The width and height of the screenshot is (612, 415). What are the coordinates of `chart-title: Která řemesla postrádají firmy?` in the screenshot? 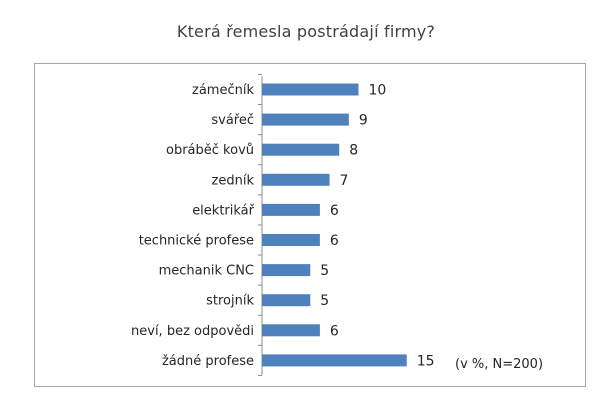 It's located at (306, 31).